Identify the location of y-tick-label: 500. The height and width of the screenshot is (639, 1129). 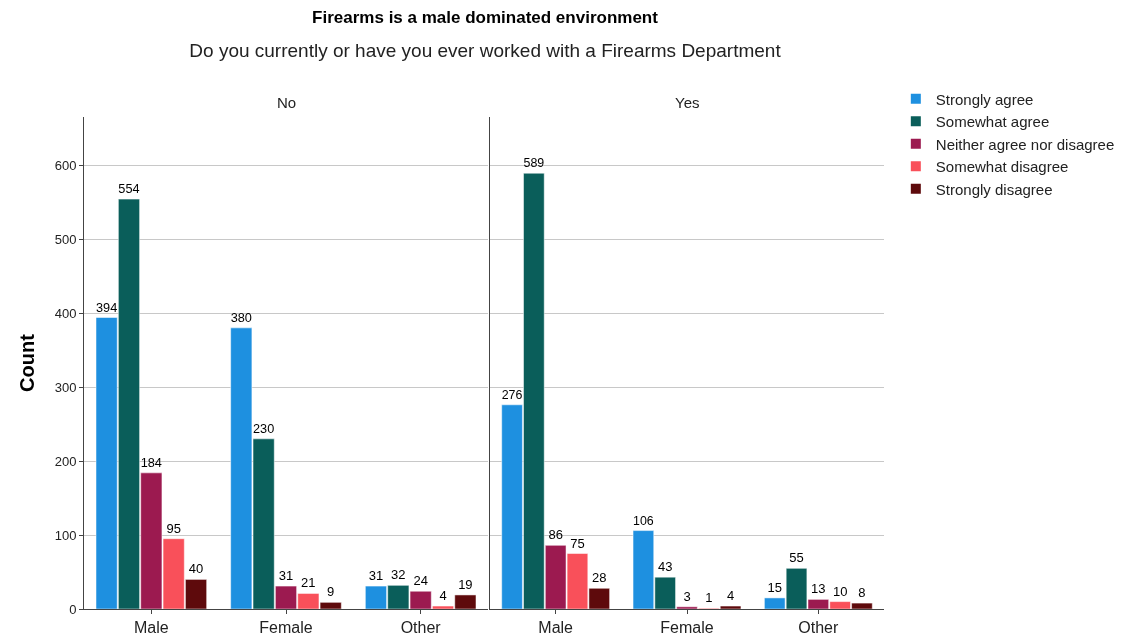
(65, 239).